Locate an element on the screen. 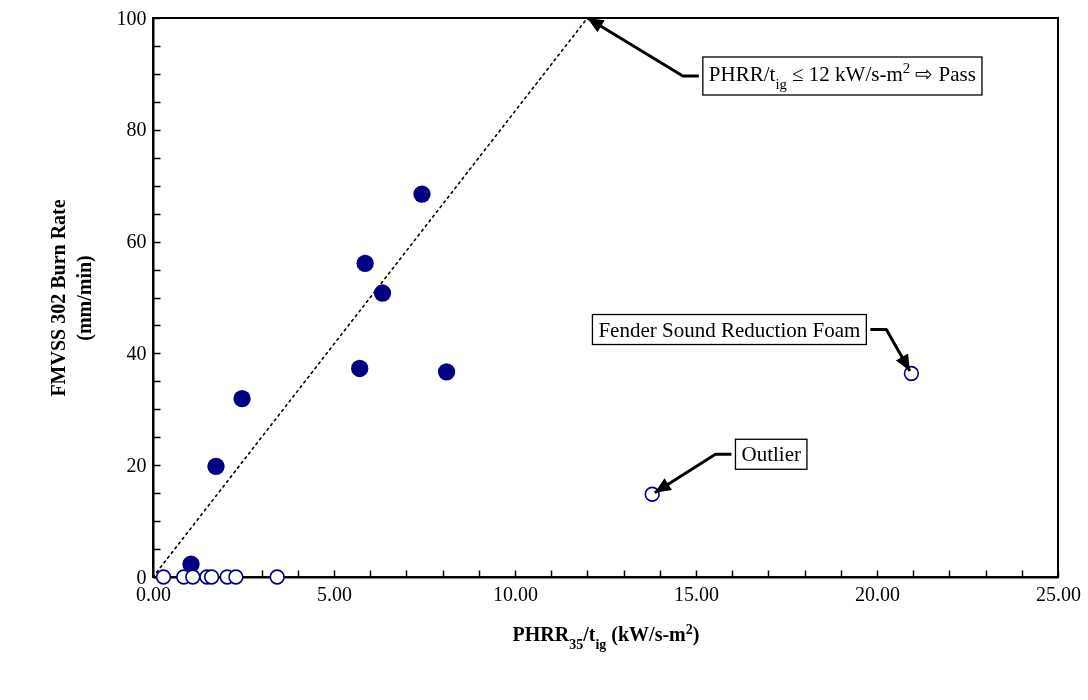 The width and height of the screenshot is (1088, 700). annotation: Outlier is located at coordinates (771, 454).